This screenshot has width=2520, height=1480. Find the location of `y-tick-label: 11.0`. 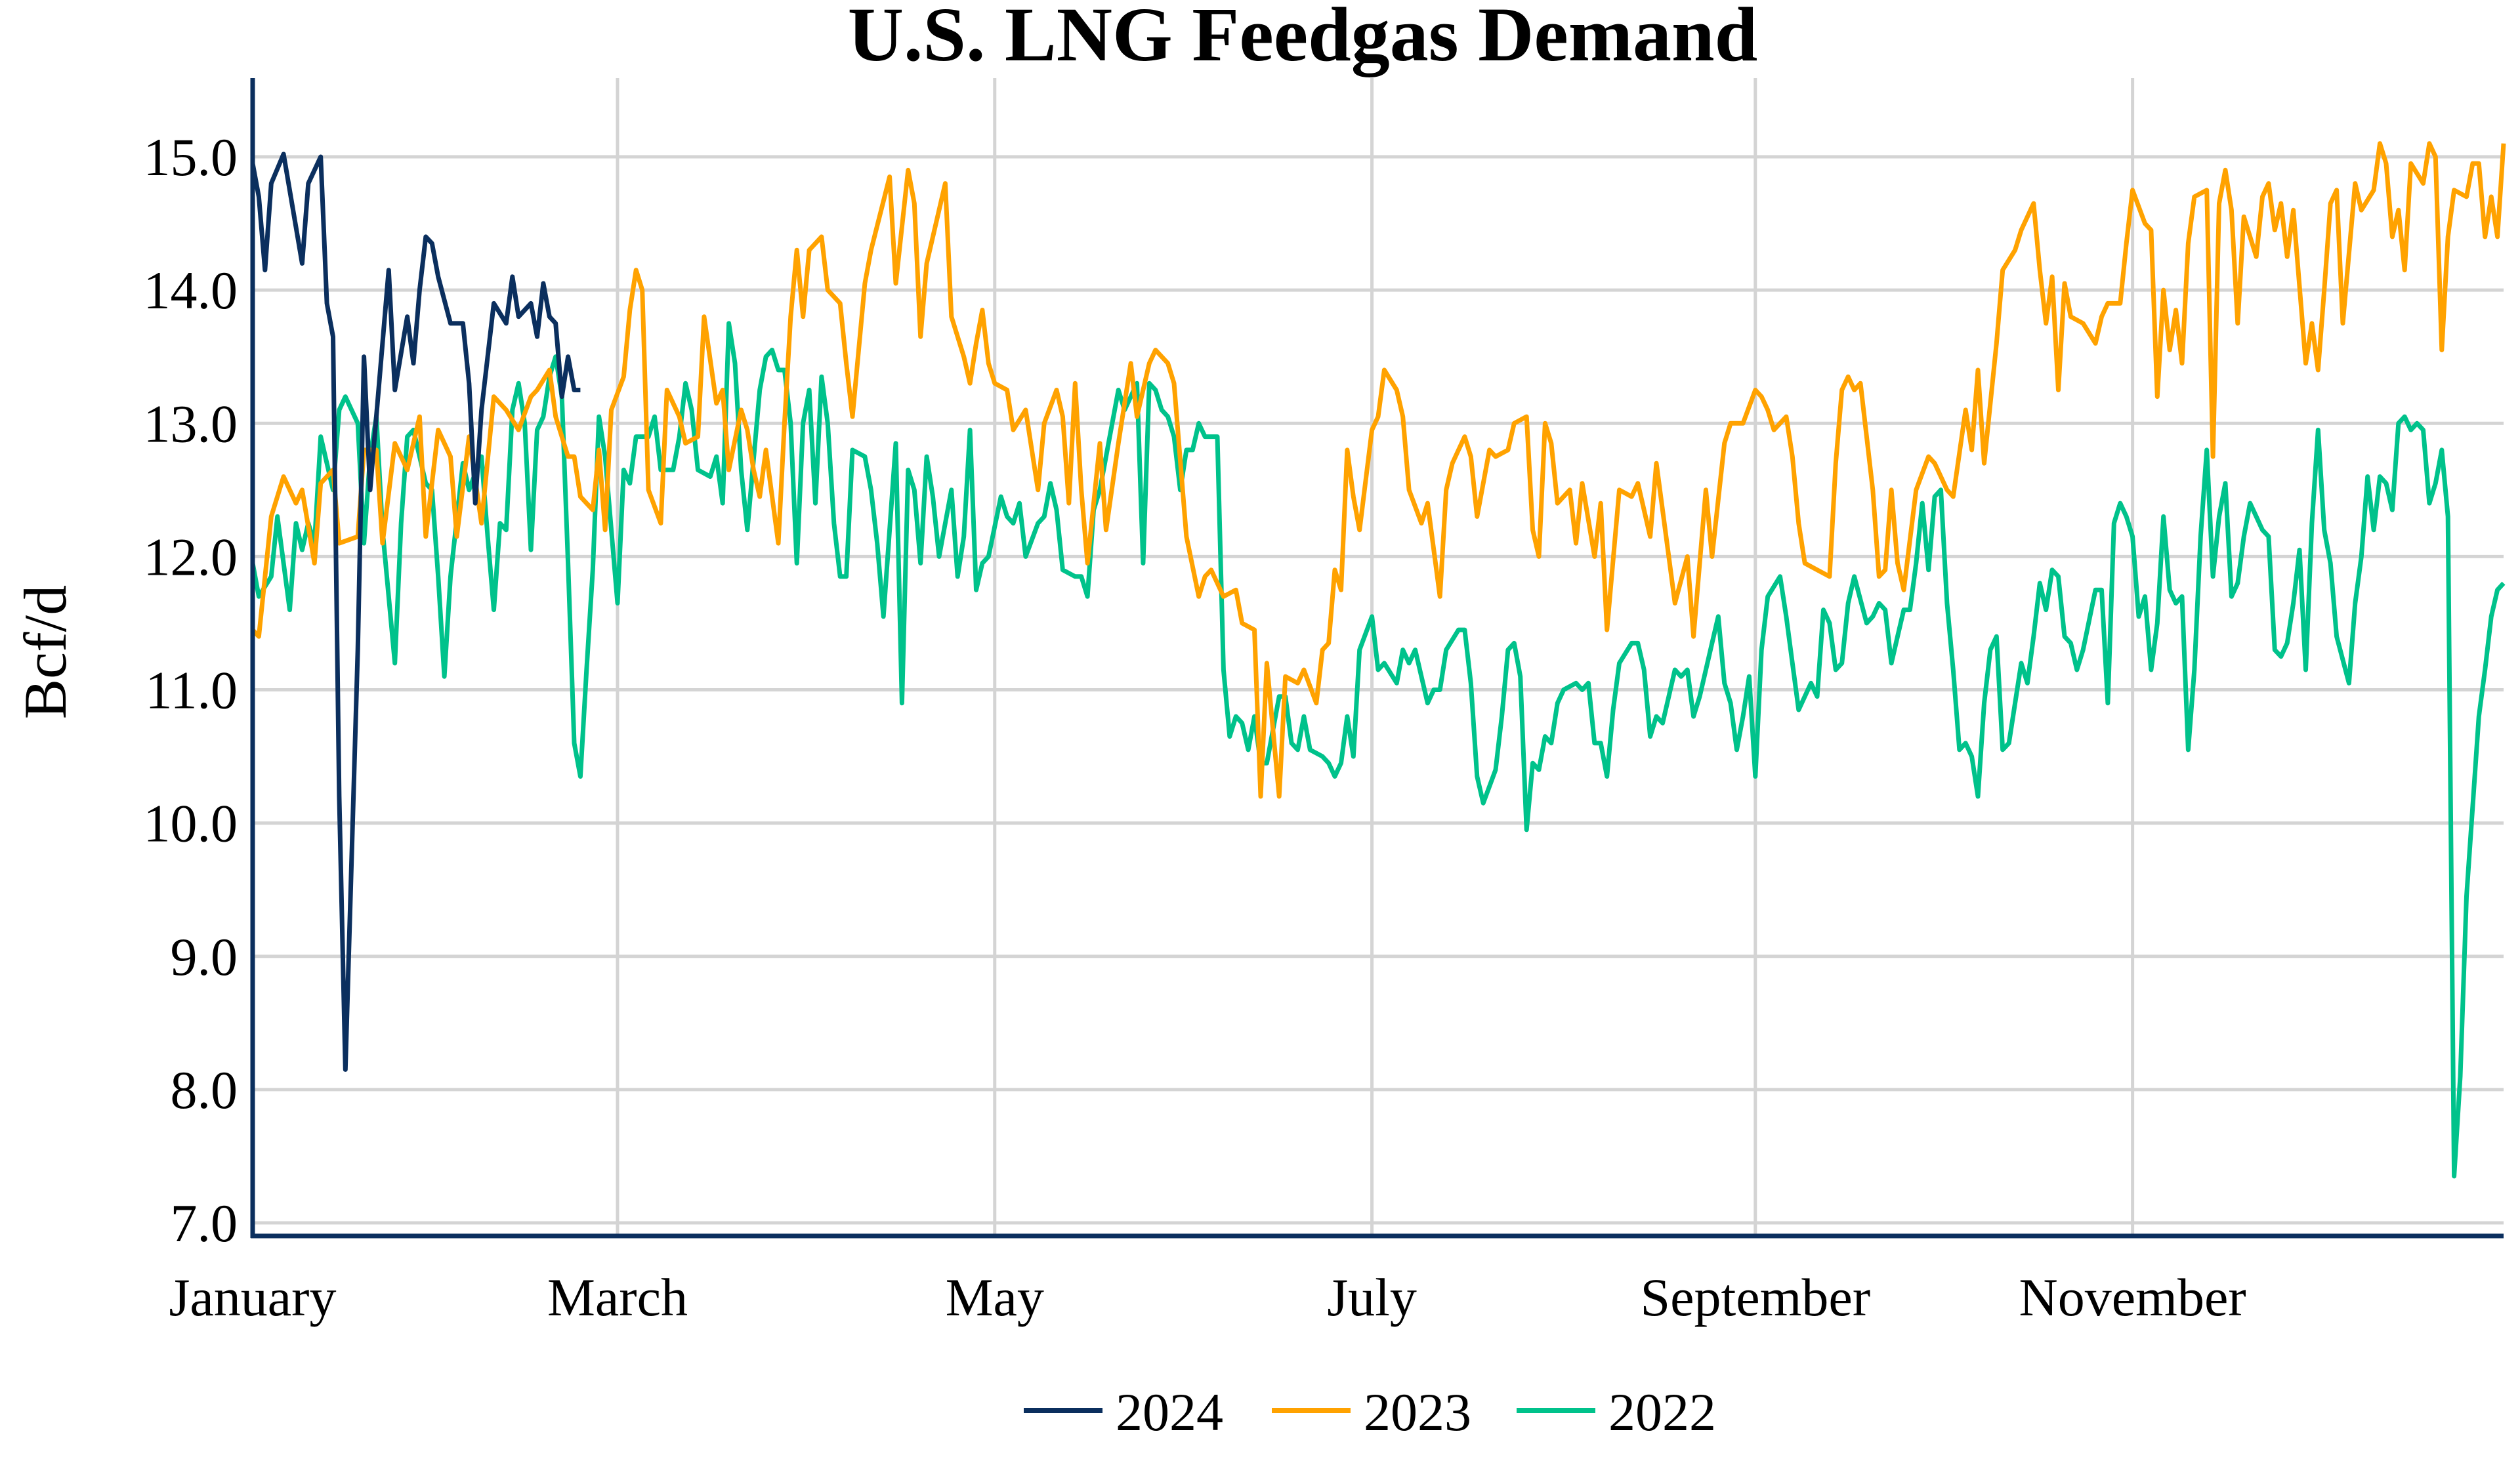

y-tick-label: 11.0 is located at coordinates (192, 690).